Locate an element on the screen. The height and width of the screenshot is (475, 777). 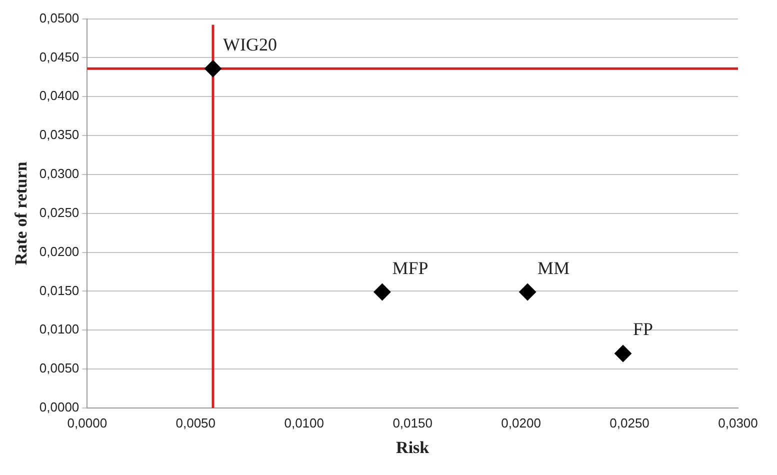
x-tick-label: 0,0000 is located at coordinates (87, 422).